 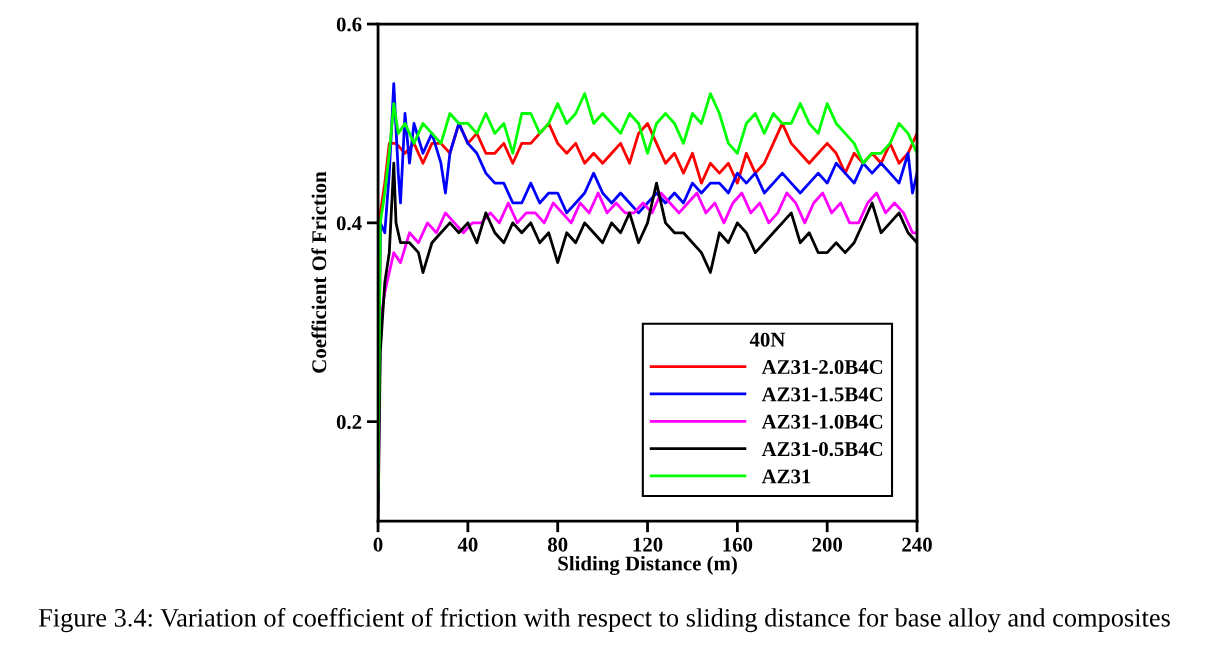 What do you see at coordinates (822, 421) in the screenshot?
I see `legend-label: AZ31-1.0B4C` at bounding box center [822, 421].